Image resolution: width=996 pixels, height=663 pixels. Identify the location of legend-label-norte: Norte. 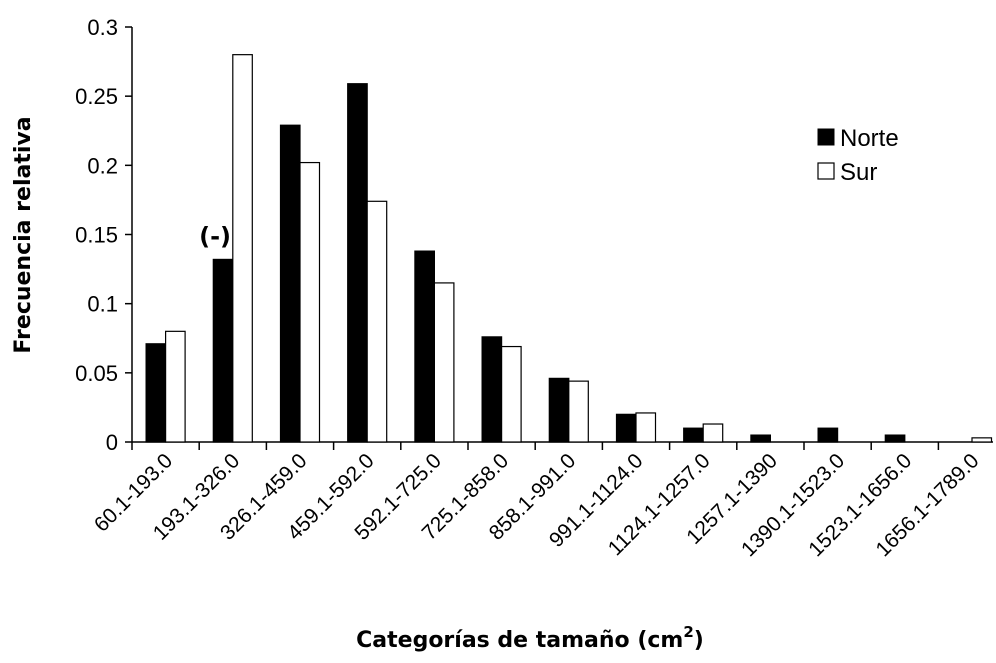
(869, 138).